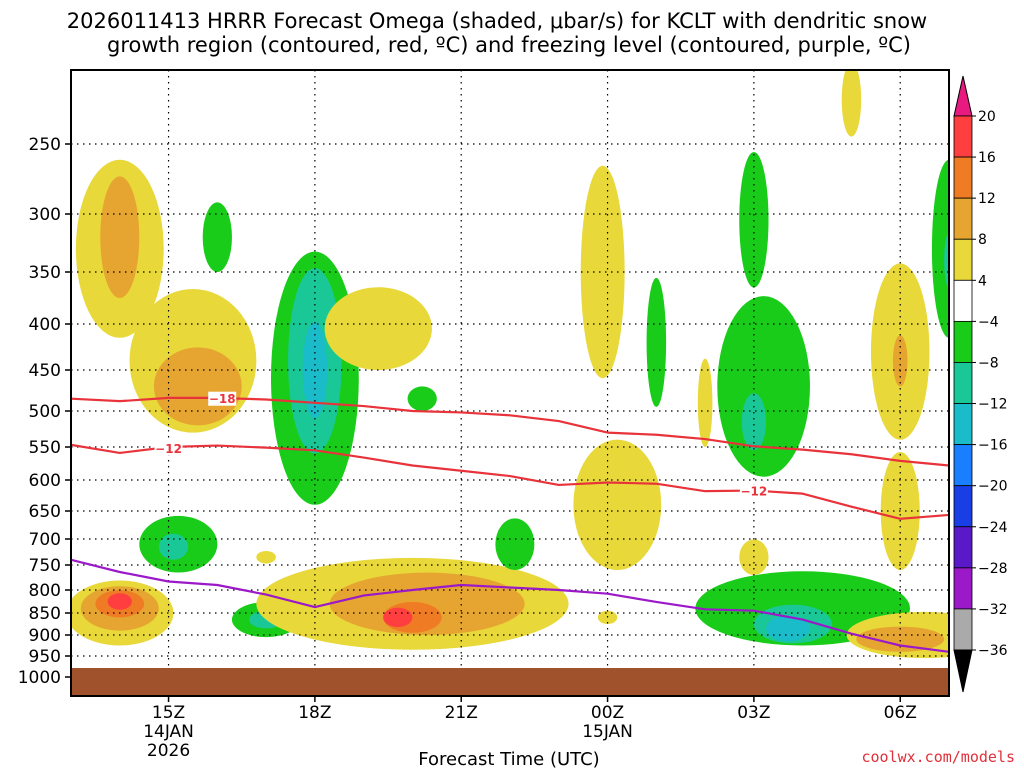 This screenshot has height=768, width=1024. What do you see at coordinates (753, 713) in the screenshot?
I see `x-tick-label: 03Z` at bounding box center [753, 713].